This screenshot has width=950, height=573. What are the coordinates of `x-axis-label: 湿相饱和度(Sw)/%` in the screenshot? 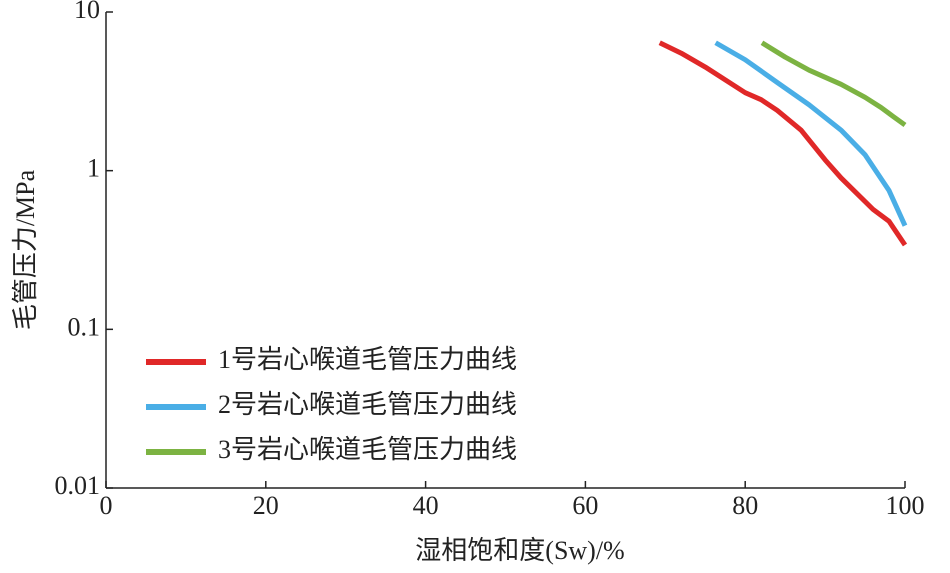 It's located at (519, 550).